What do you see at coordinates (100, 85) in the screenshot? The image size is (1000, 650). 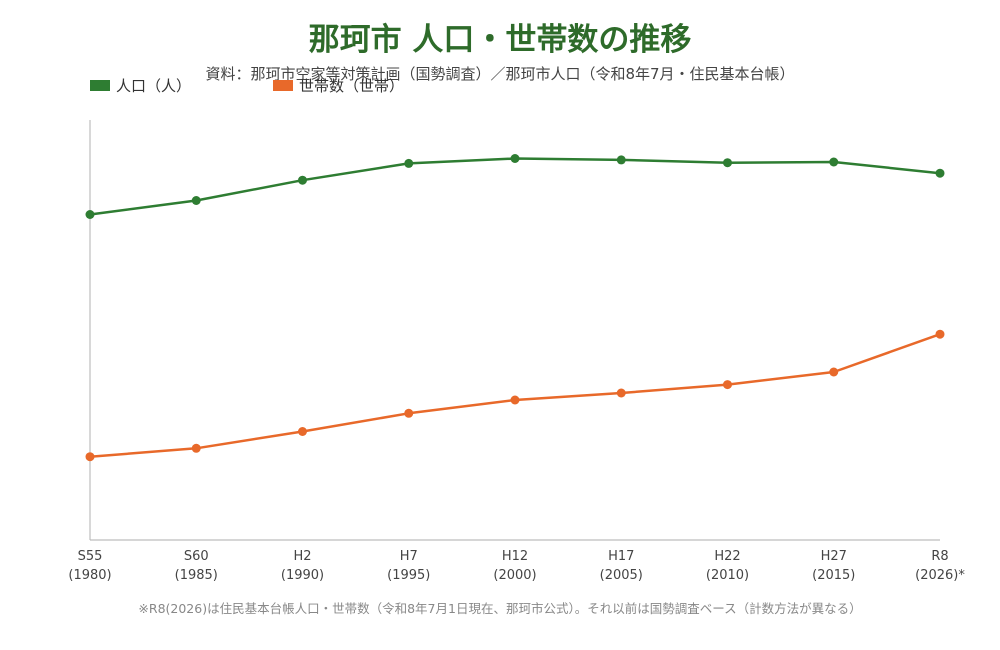 I see `legend-swatch-population` at bounding box center [100, 85].